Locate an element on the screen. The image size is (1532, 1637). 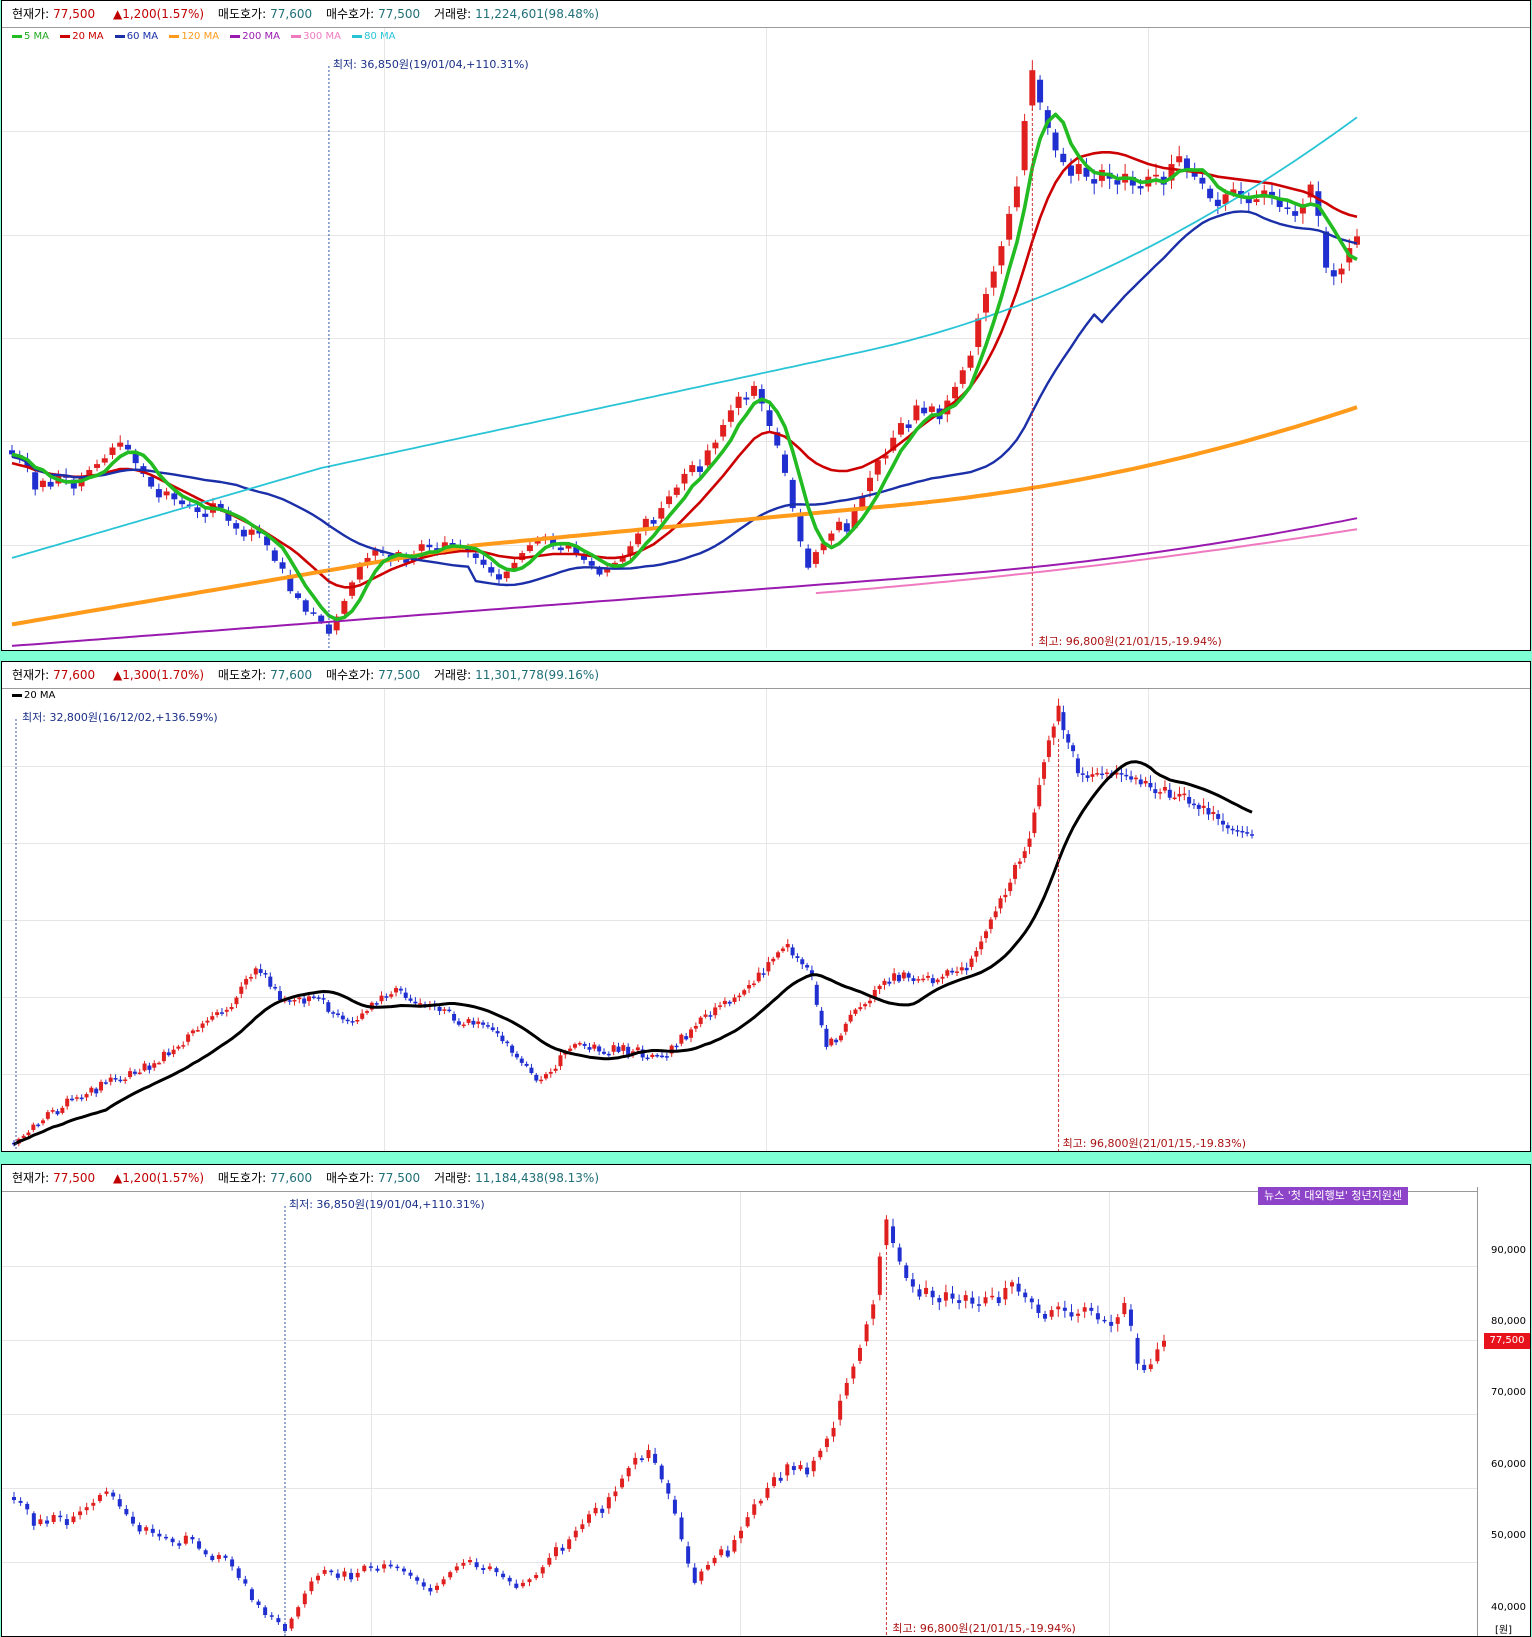
y-tick-label: 80,000 is located at coordinates (1508, 1321).